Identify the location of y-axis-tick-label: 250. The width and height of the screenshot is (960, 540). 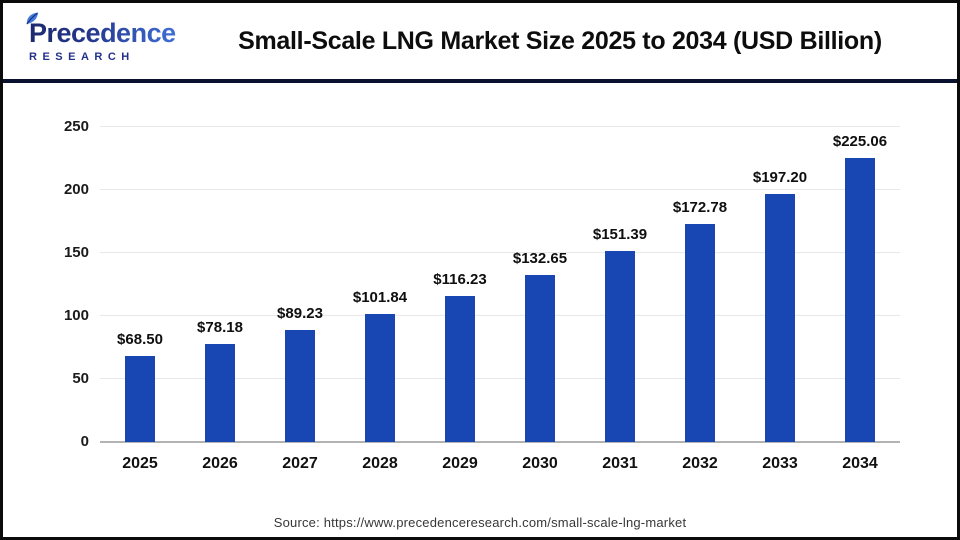
(76, 126).